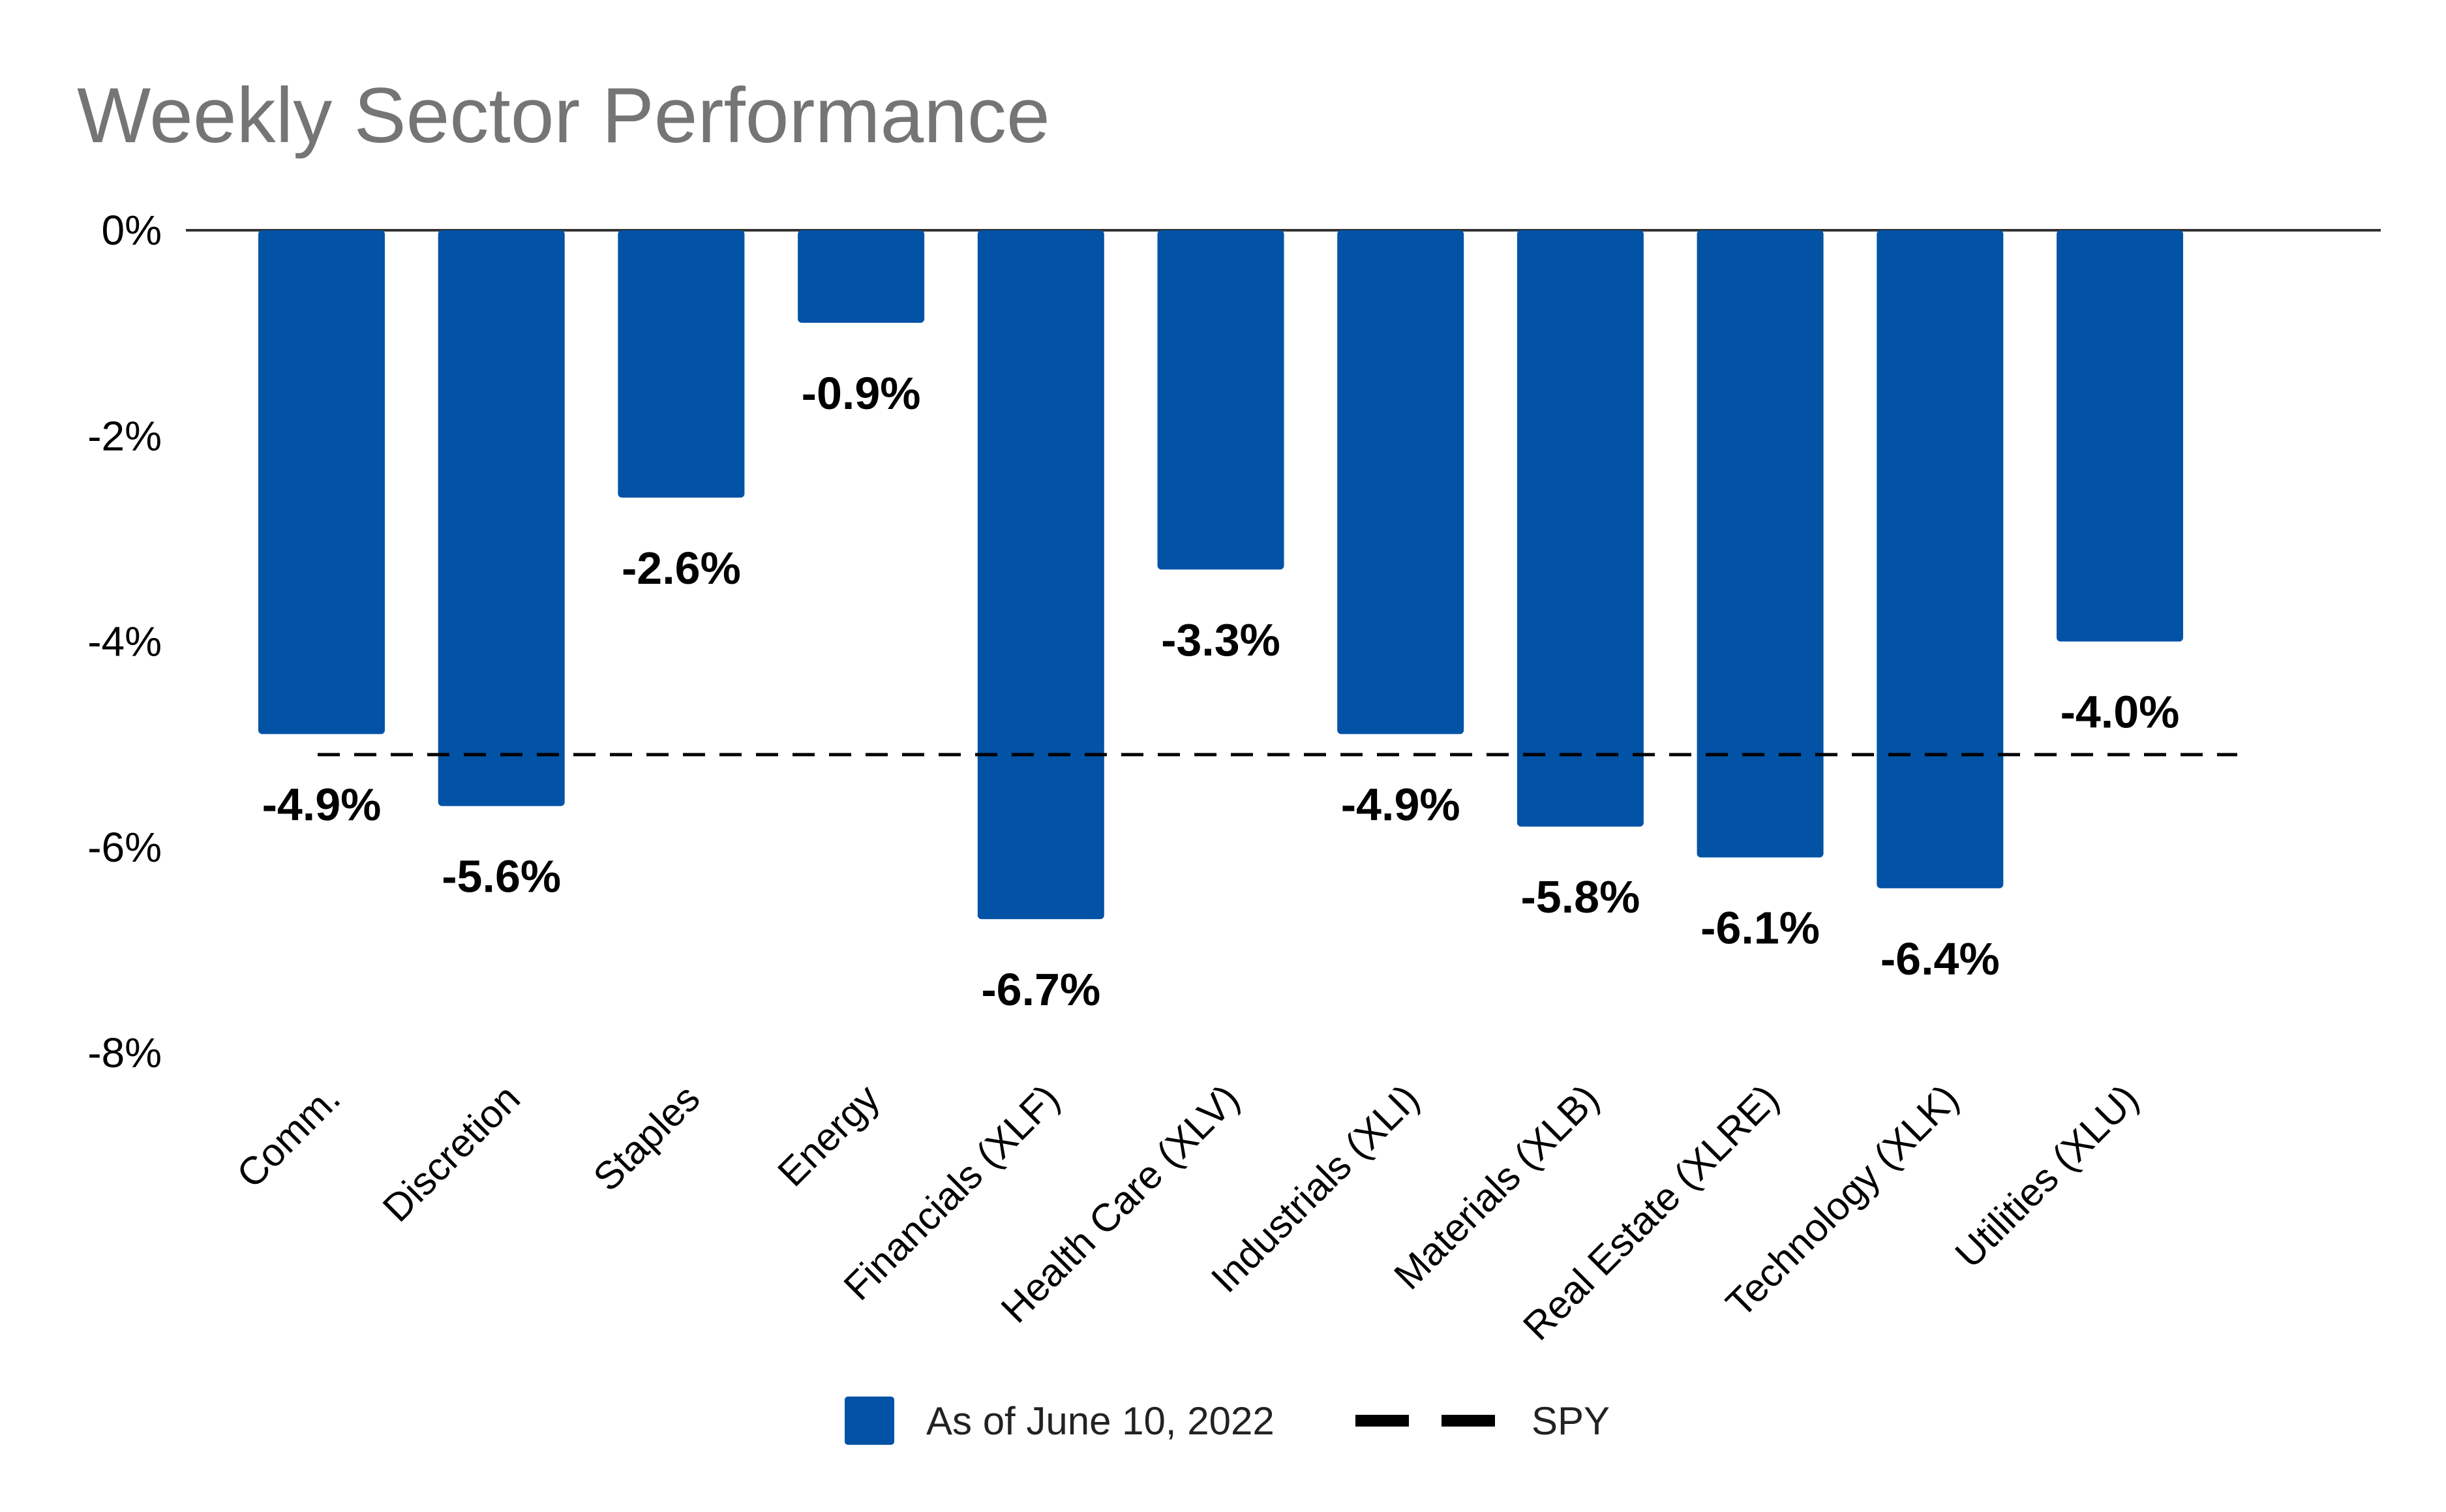 This screenshot has height=1512, width=2446. Describe the element at coordinates (124, 1052) in the screenshot. I see `y-tick-label: -8%` at that location.